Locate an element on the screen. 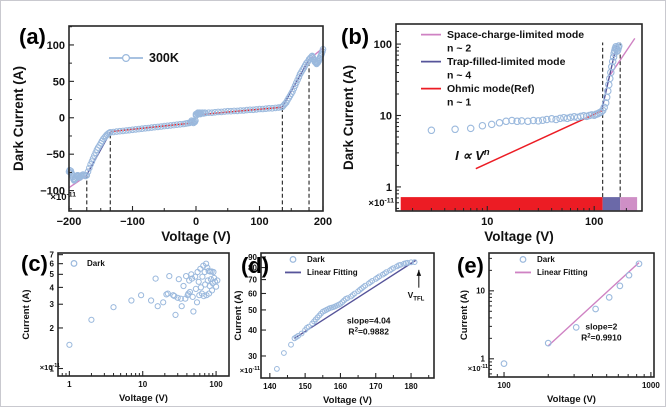 Image resolution: width=666 pixels, height=407 pixels. panel-d-label: (d) is located at coordinates (255, 265).